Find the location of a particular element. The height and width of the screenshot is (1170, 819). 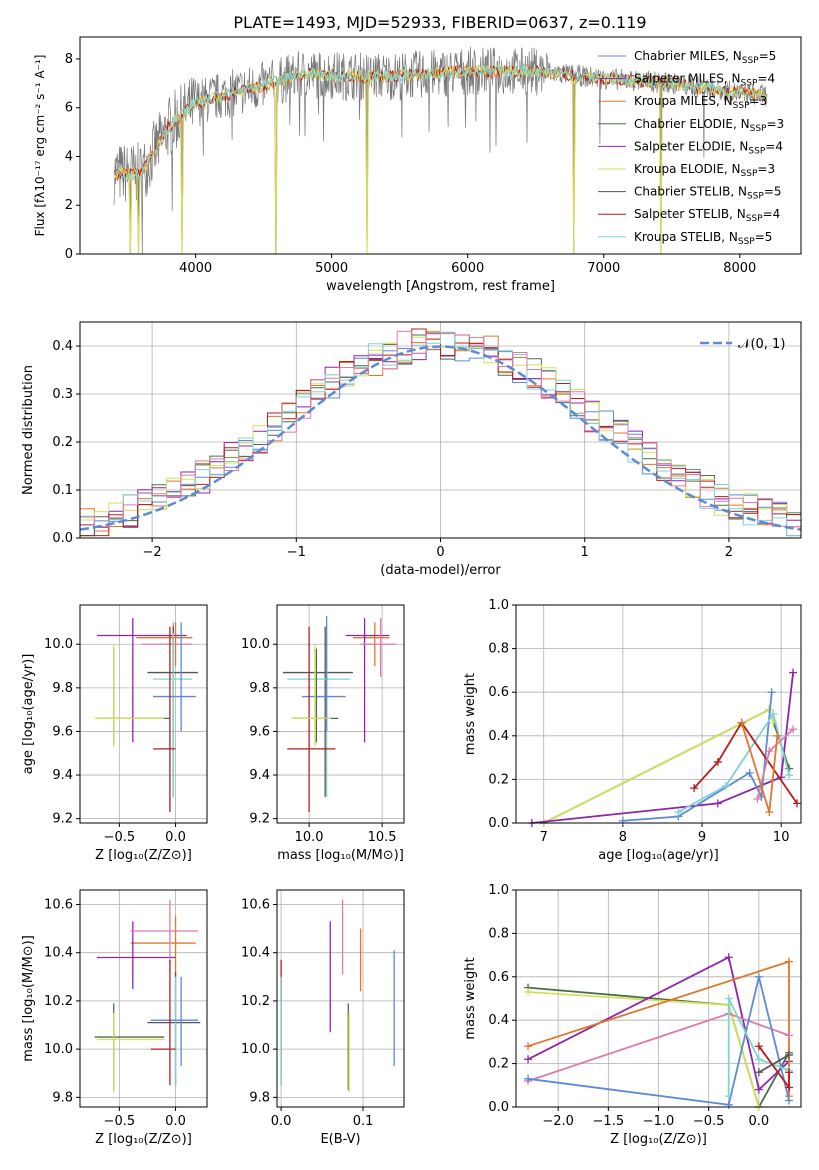

x-axis-label: E(B-V) is located at coordinates (340, 1139).